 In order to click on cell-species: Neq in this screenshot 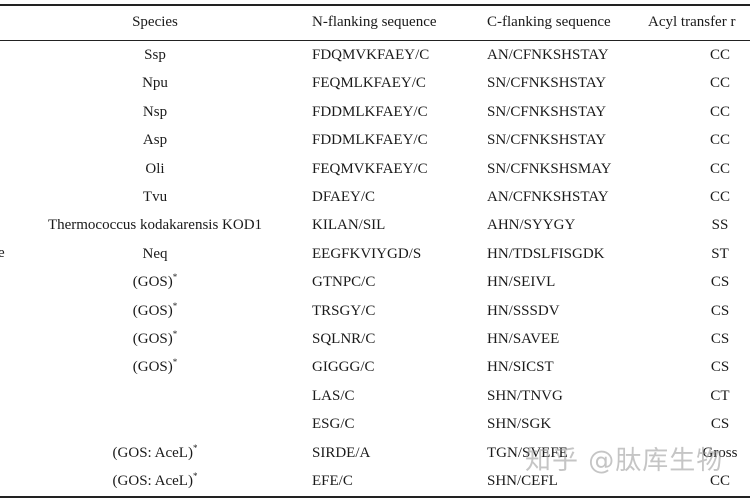, I will do `click(155, 254)`.